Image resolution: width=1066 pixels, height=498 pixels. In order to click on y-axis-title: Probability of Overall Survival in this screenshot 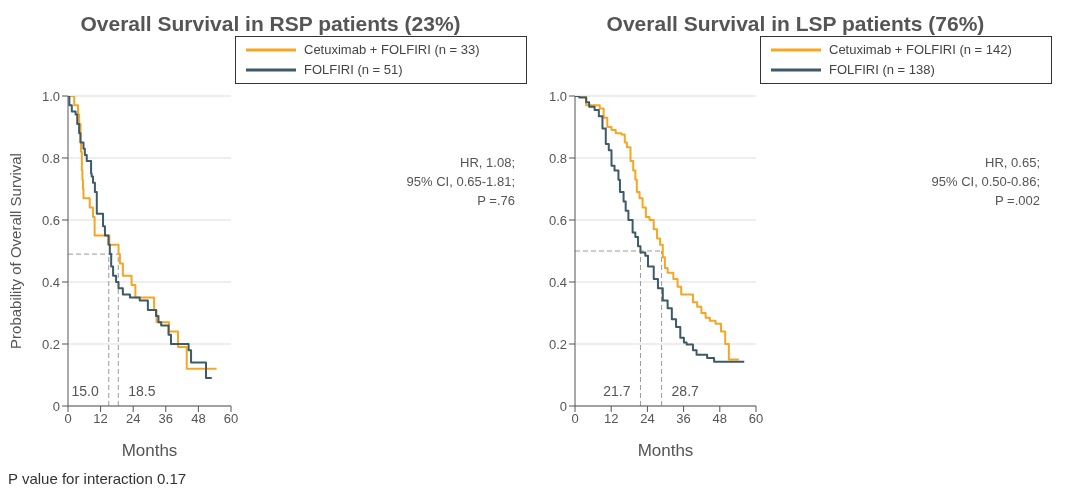, I will do `click(16, 251)`.